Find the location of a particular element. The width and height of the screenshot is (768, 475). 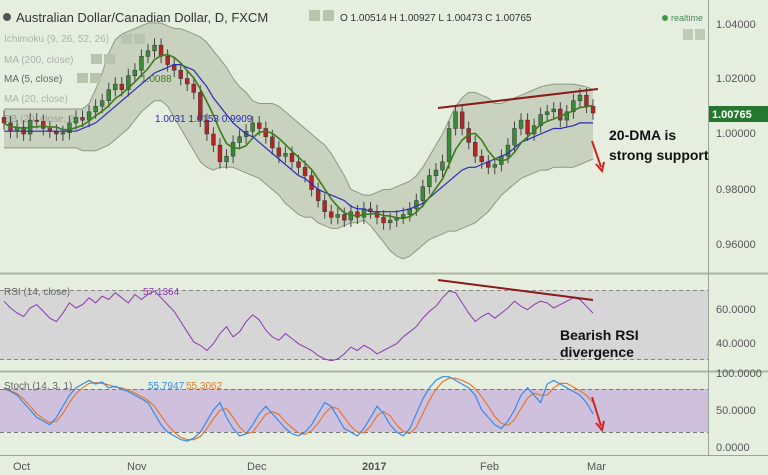

stoch-k-line is located at coordinates (298, 409).